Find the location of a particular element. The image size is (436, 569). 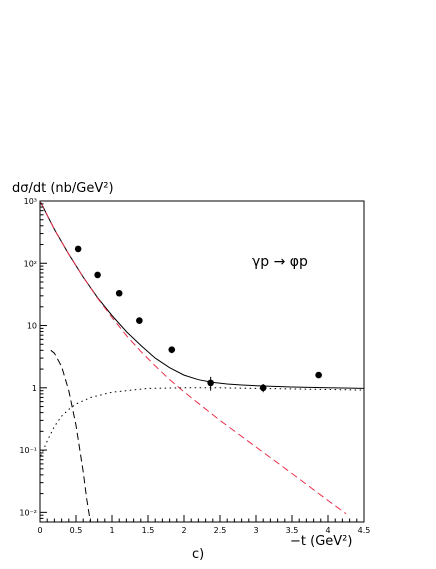

model-curve-dashed is located at coordinates (70, 435).